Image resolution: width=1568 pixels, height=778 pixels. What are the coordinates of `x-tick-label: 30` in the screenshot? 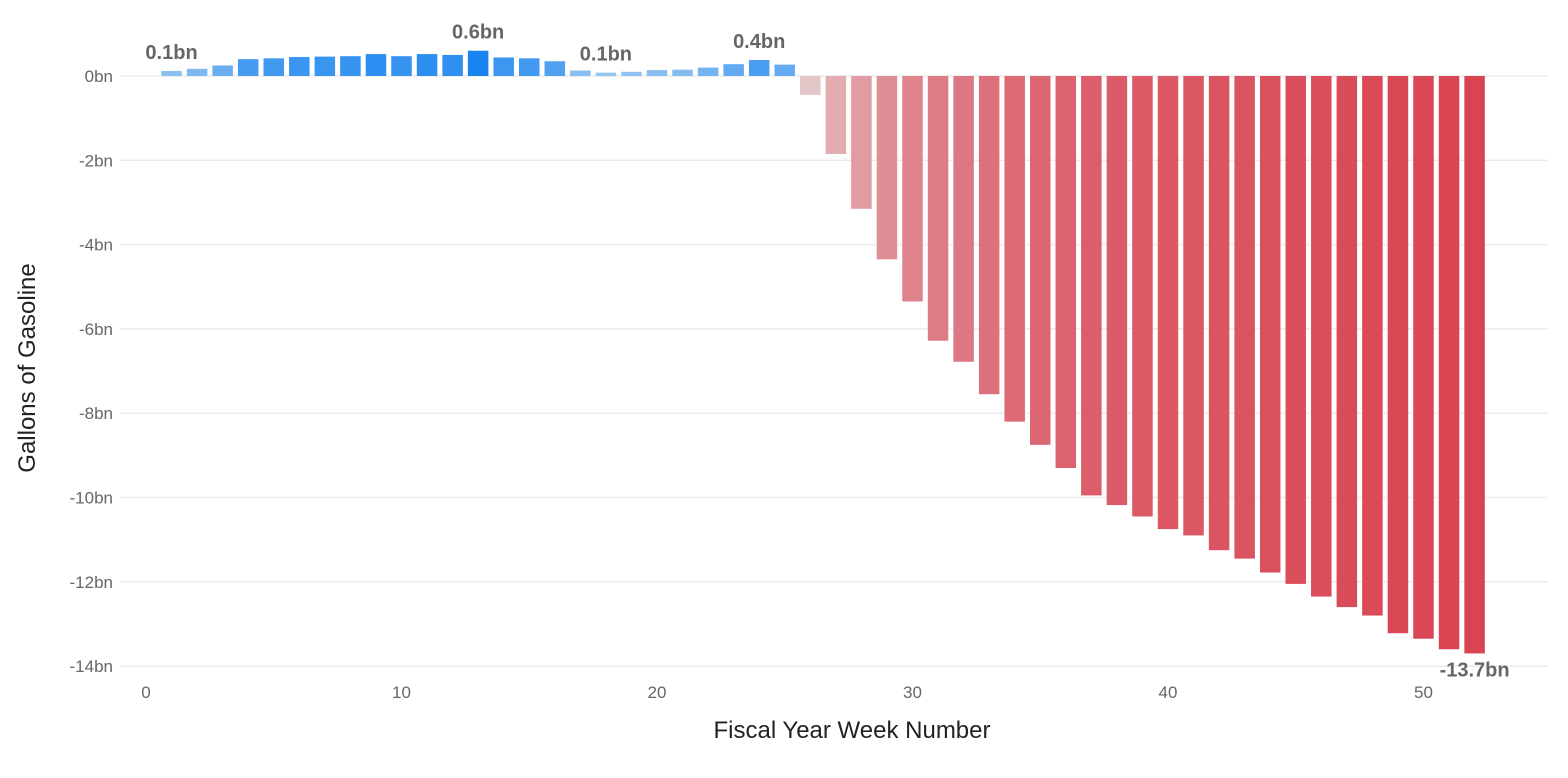 It's located at (912, 692).